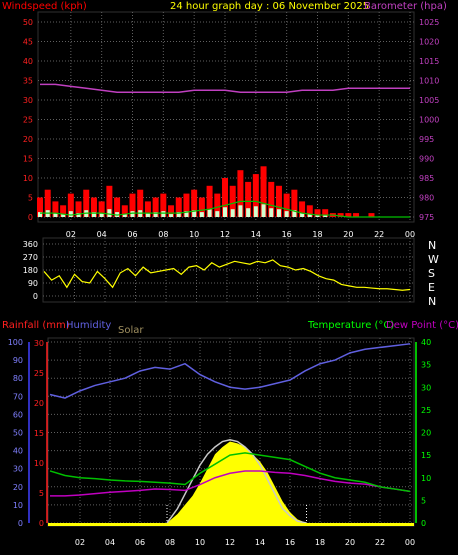 Image resolution: width=458 pixels, height=555 pixels. I want to click on humidity-line, so click(230, 371).